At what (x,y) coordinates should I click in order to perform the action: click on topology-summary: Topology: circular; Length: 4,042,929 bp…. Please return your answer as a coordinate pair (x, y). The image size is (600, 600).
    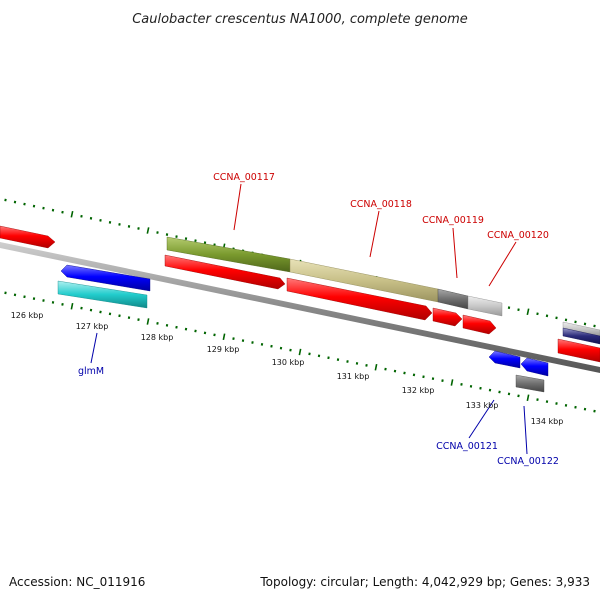
    Looking at the image, I should click on (424, 582).